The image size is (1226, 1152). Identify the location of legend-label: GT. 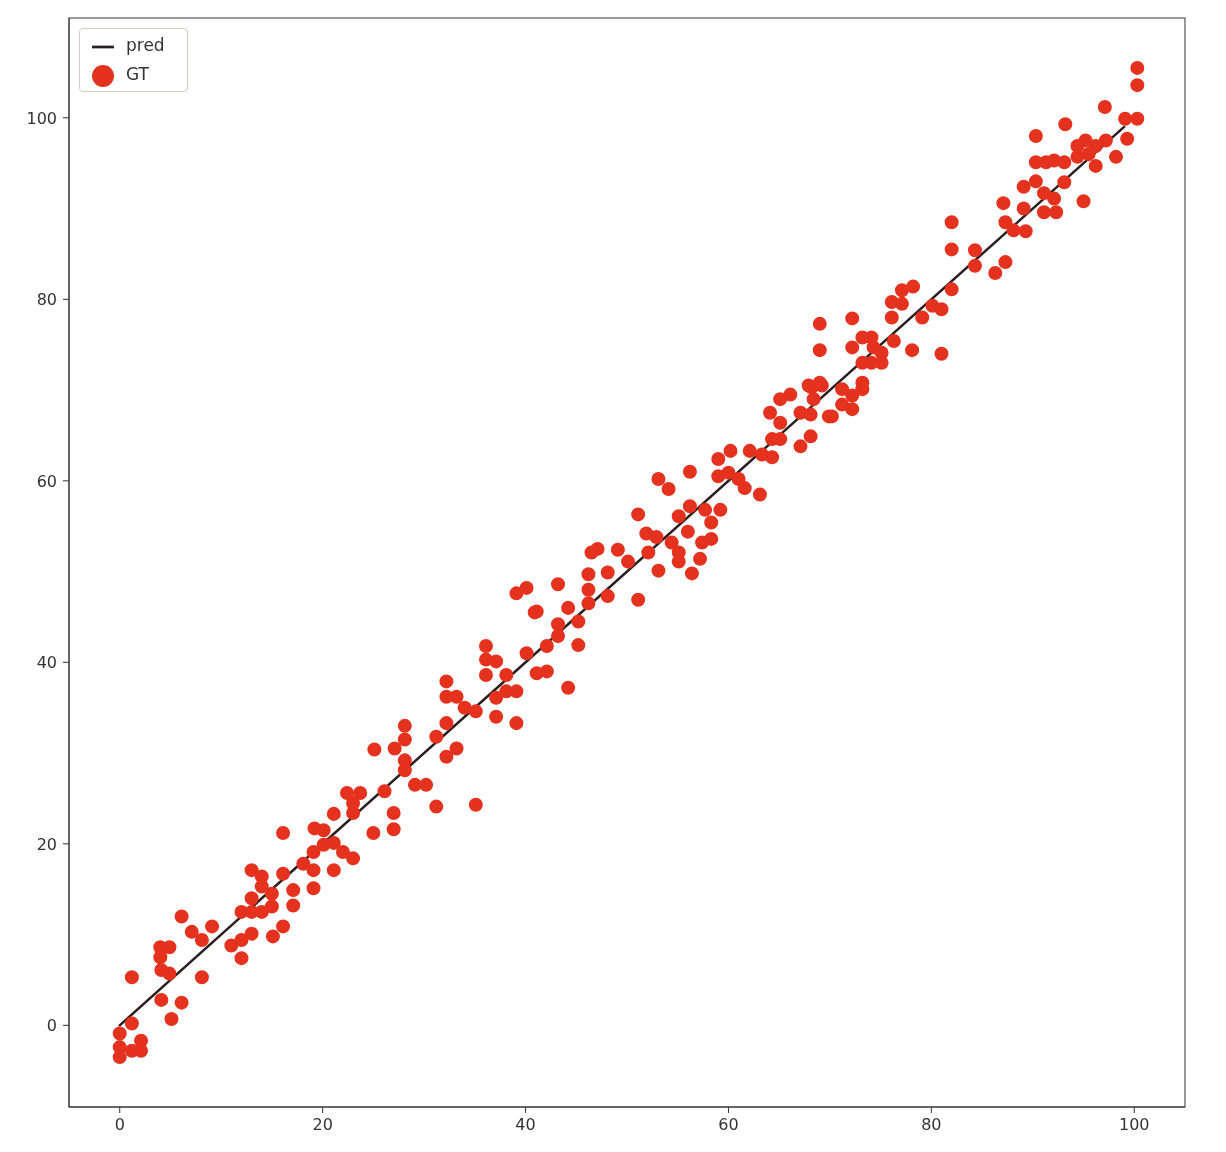
(137, 74).